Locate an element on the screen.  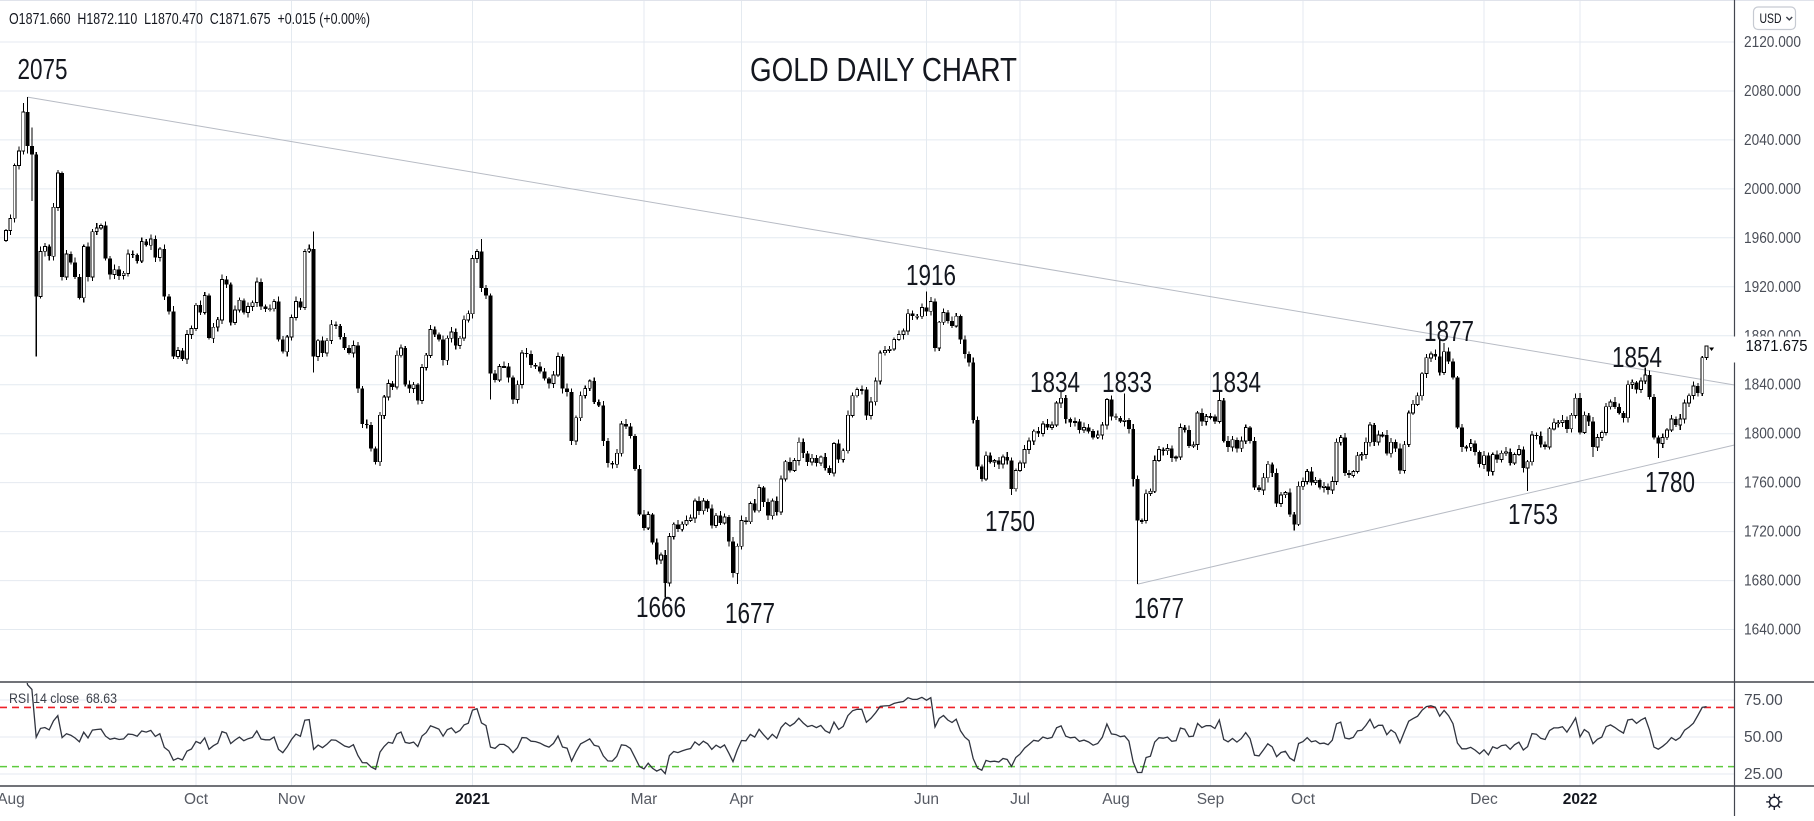
svg-text: 25.00 is located at coordinates (1763, 774).